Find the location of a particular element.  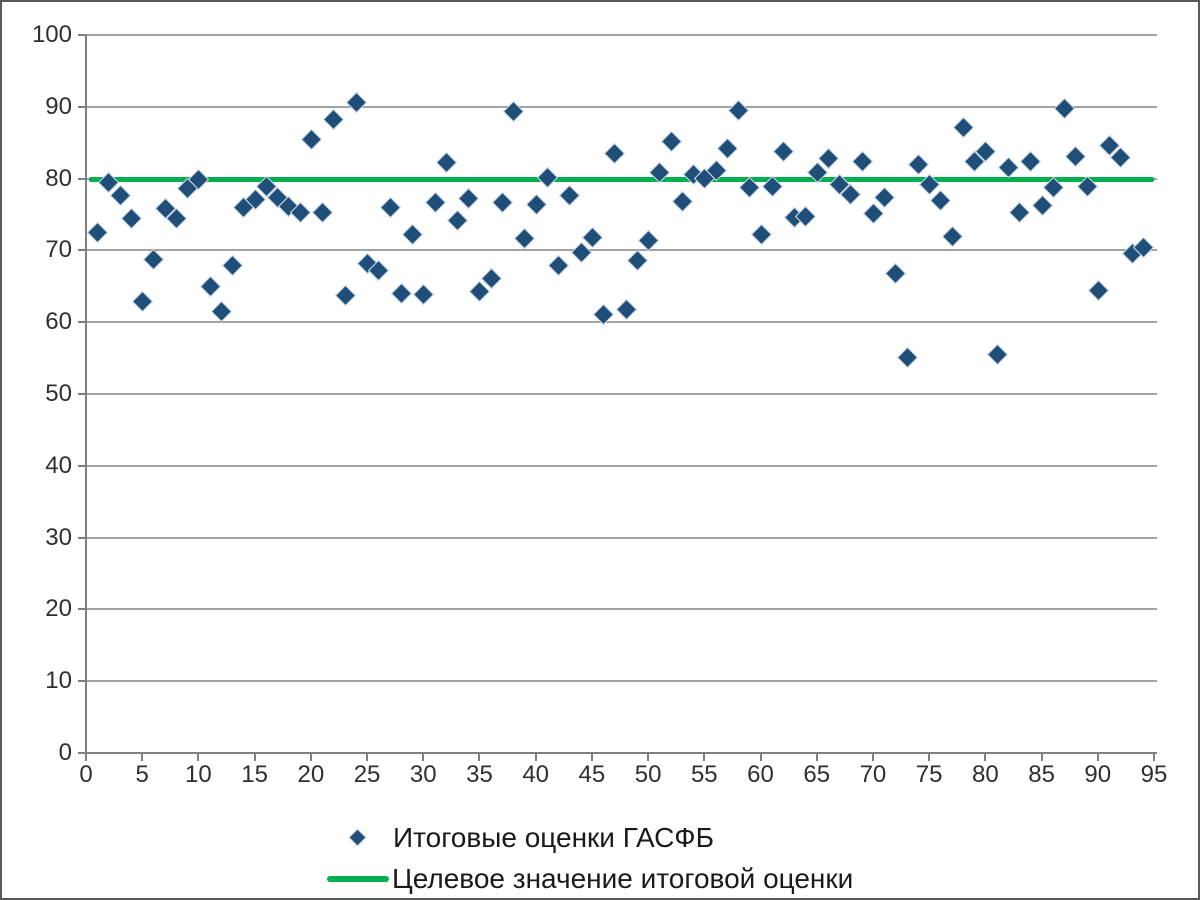

x-axis-tick-label: 55 is located at coordinates (704, 774).